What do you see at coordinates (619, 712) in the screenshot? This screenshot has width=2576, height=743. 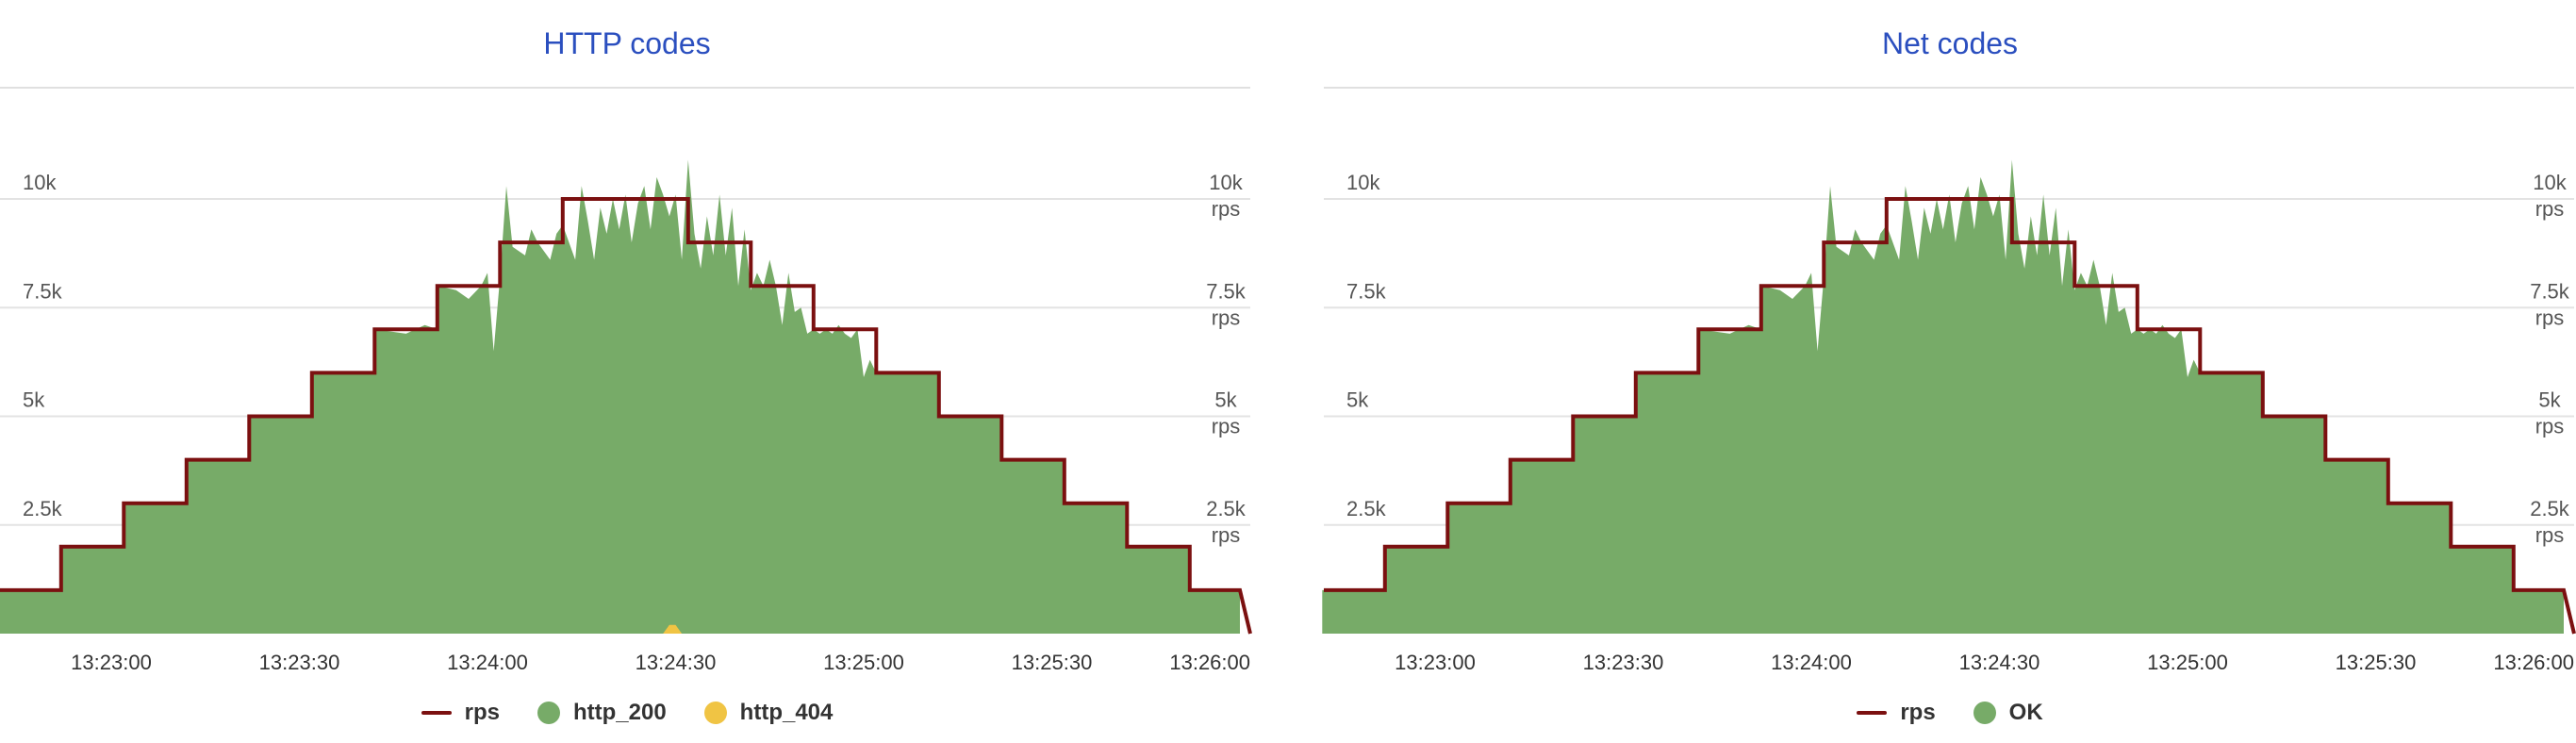 I see `legend-label: http_200` at bounding box center [619, 712].